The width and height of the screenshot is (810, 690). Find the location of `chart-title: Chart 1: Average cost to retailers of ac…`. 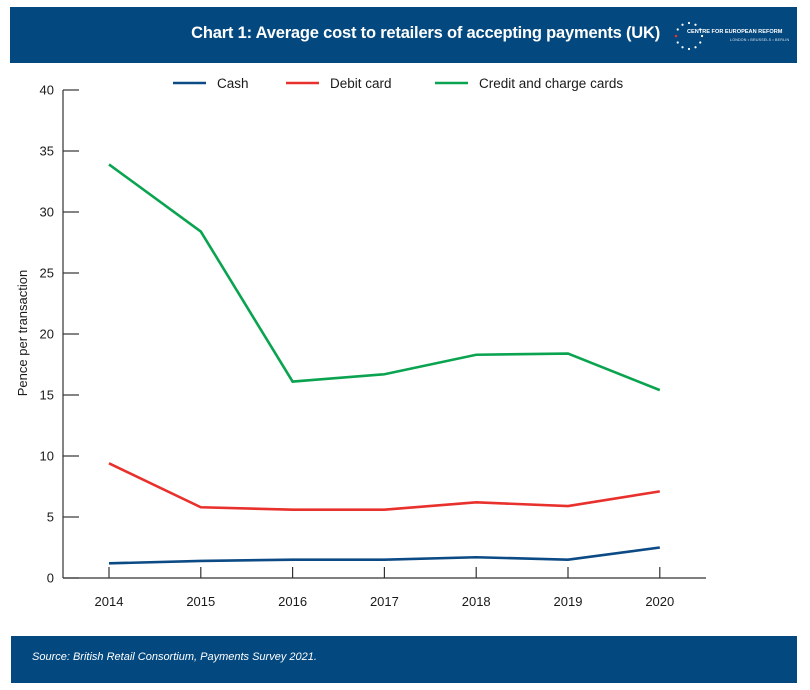

chart-title: Chart 1: Average cost to retailers of ac… is located at coordinates (425, 33).